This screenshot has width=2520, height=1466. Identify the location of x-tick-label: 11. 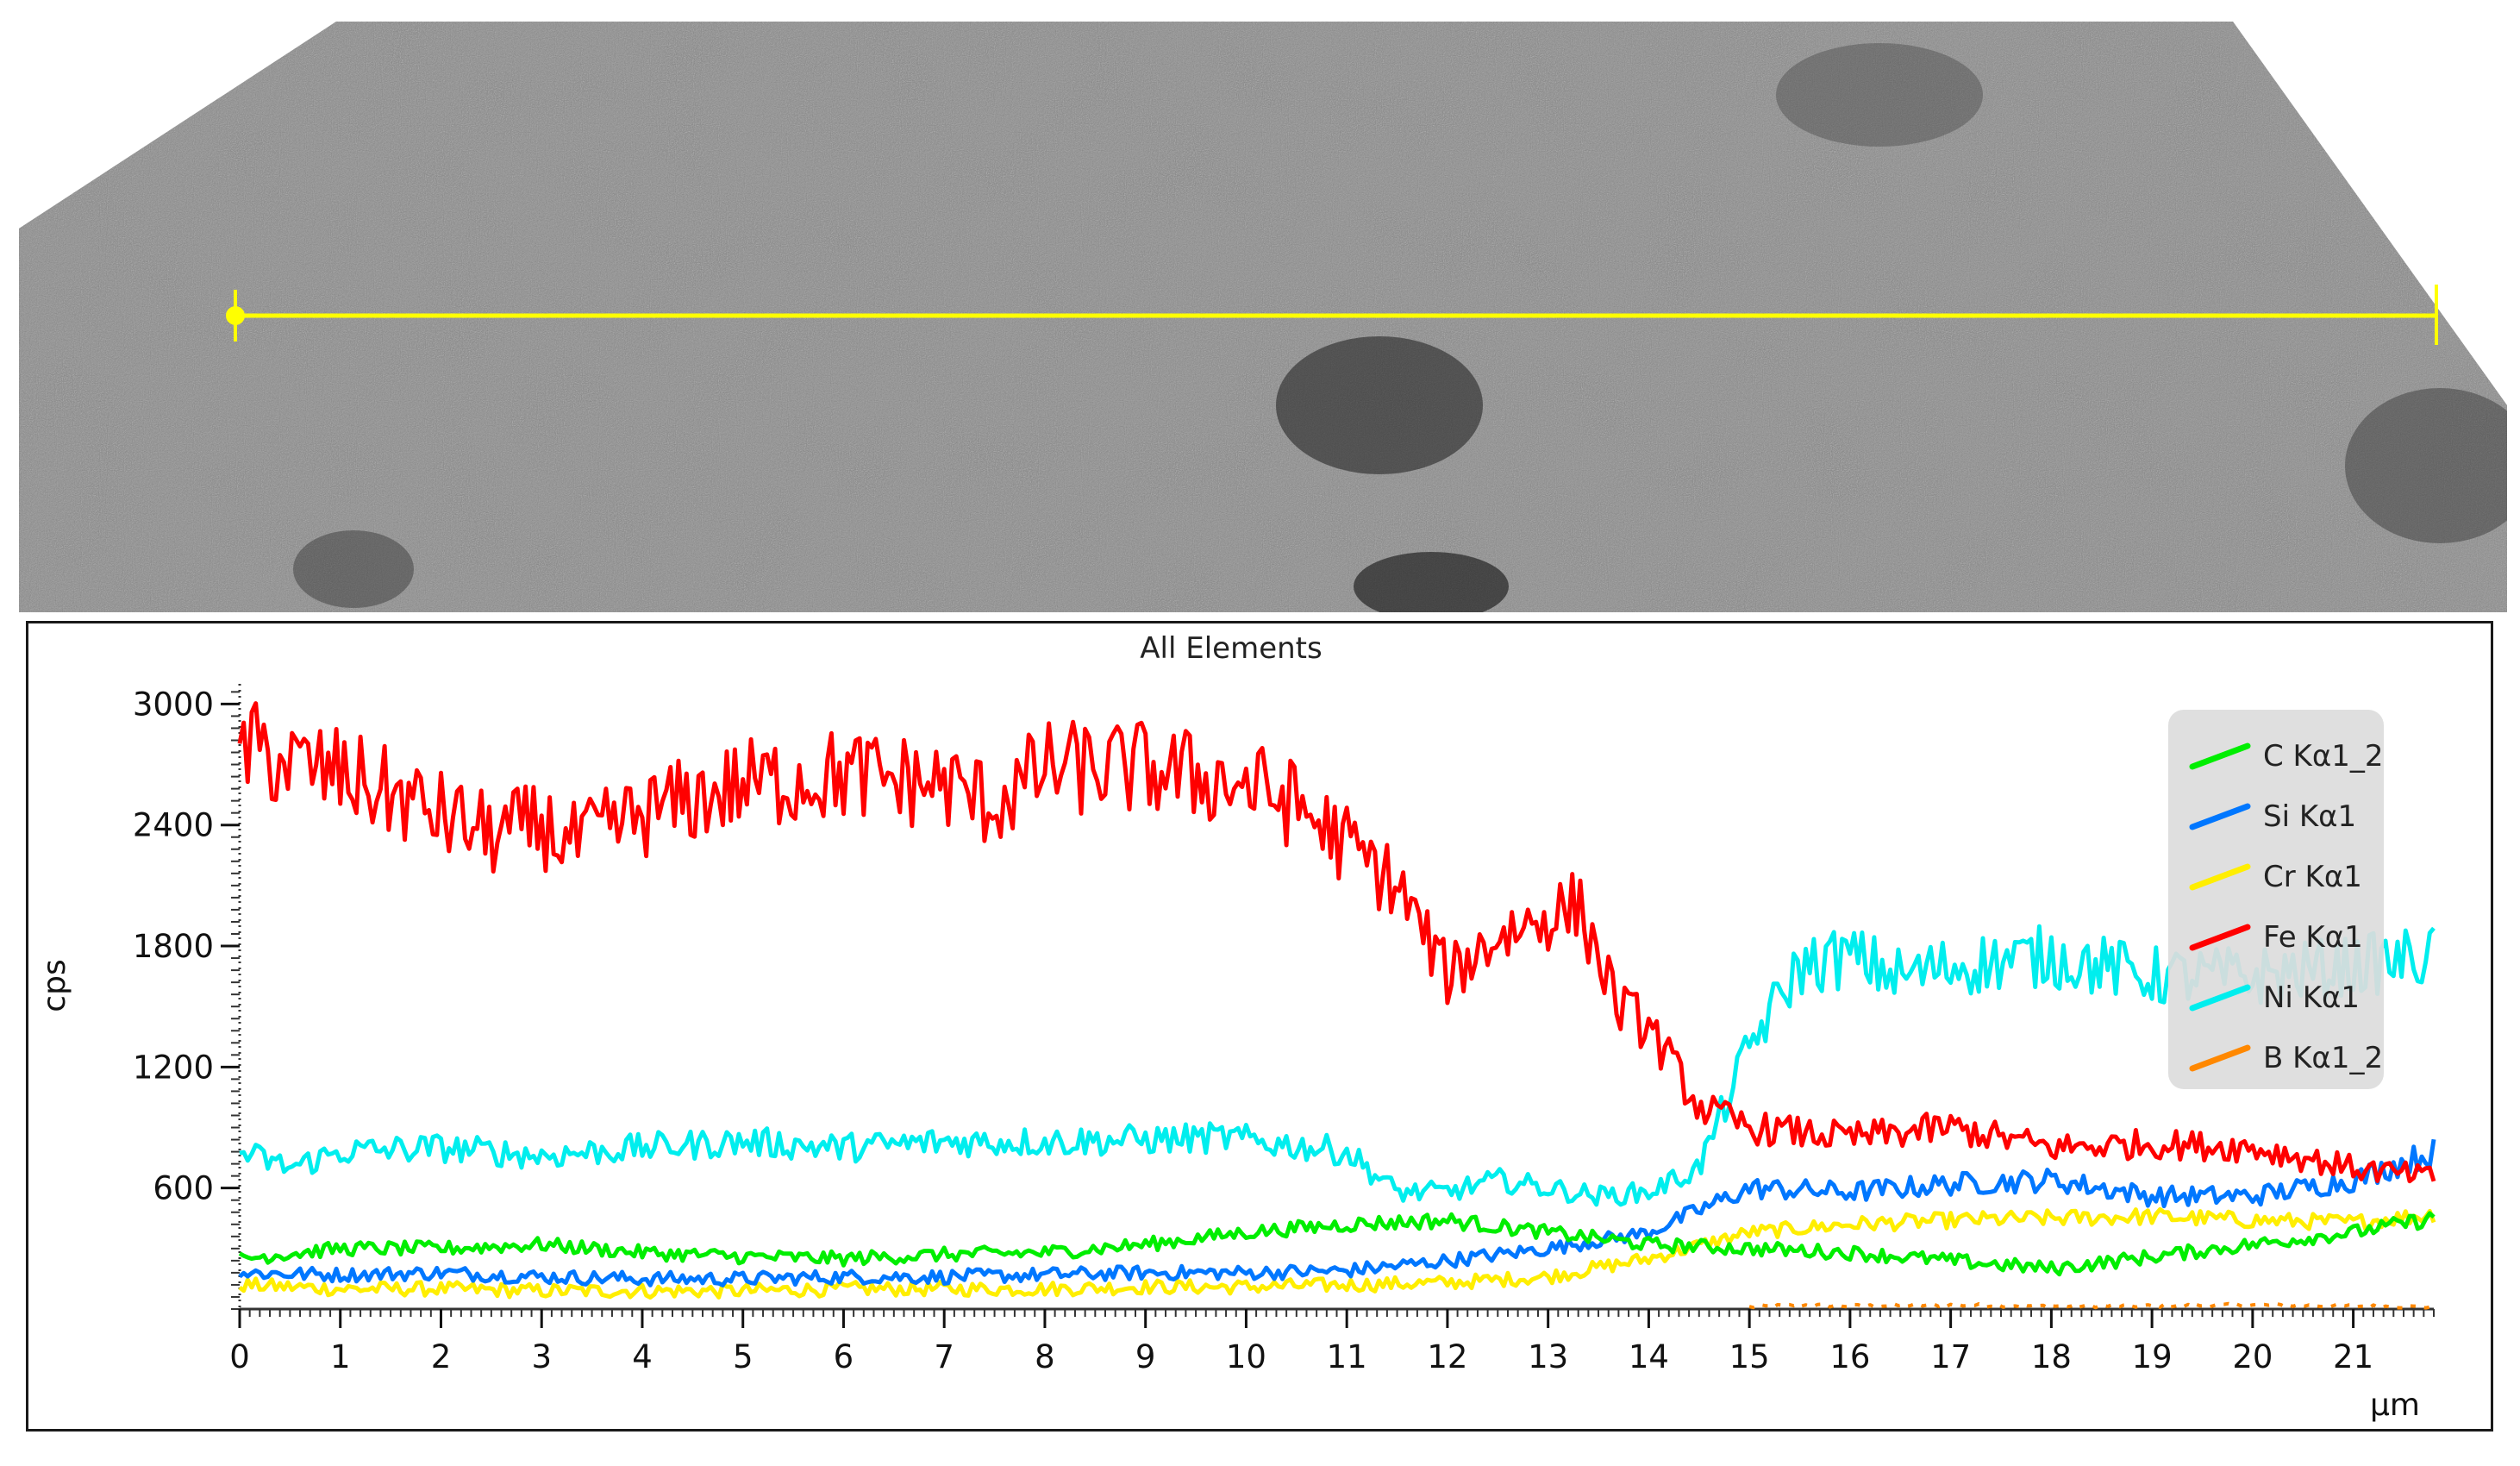
(1347, 1356).